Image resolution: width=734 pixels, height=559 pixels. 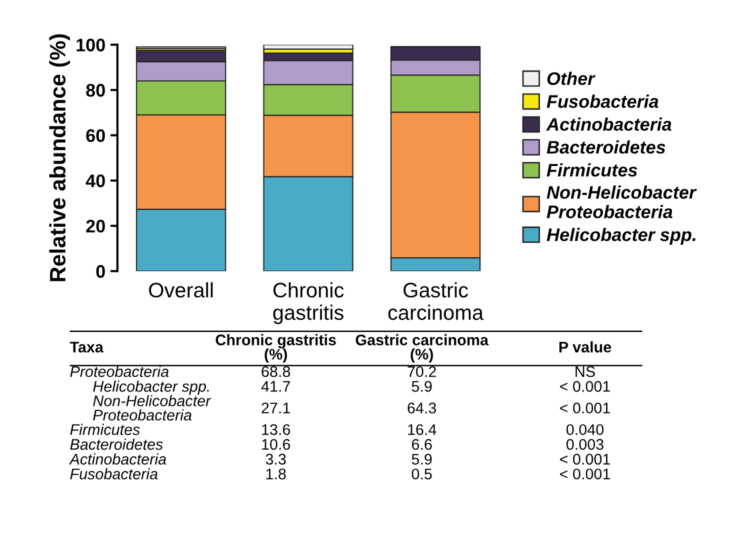 I want to click on legend-label: Non-Helicobacter Proteobacteria, so click(x=621, y=202).